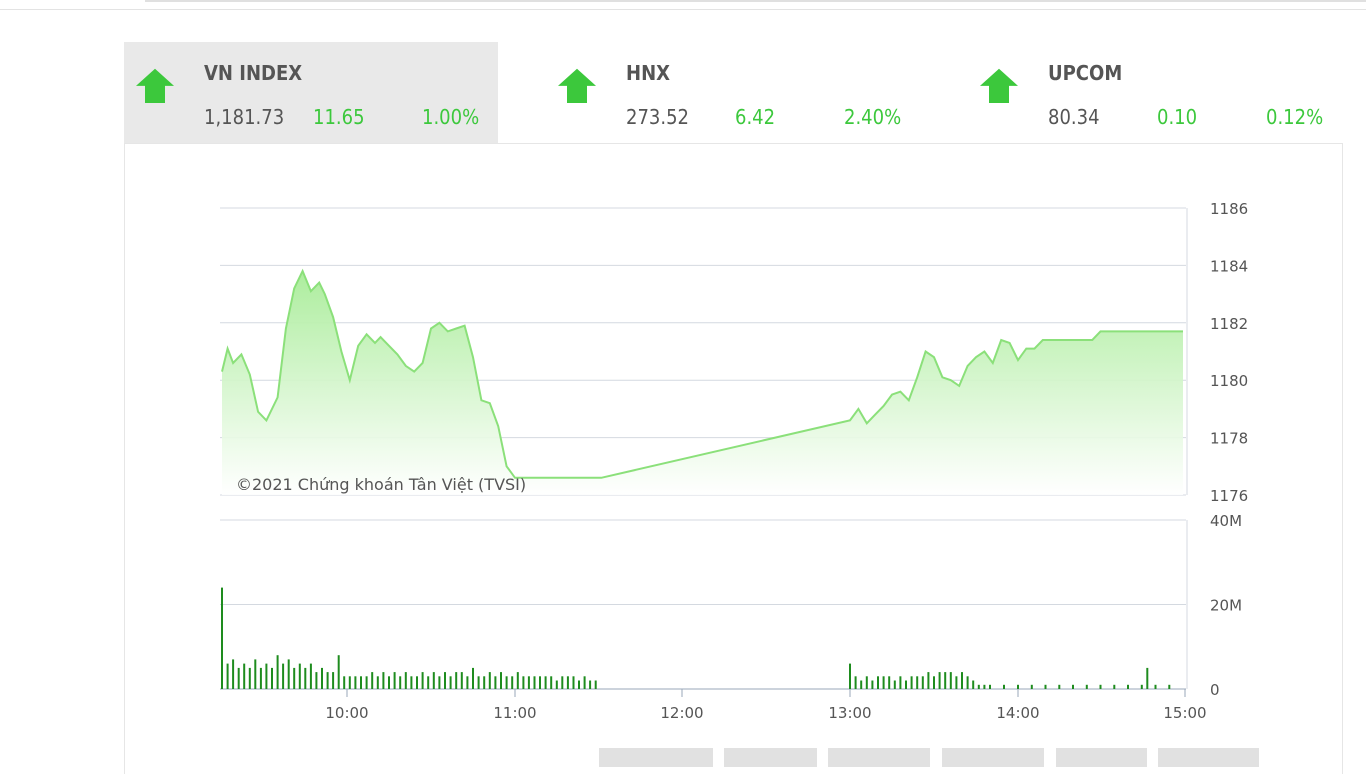 The height and width of the screenshot is (774, 1366). I want to click on top-bar, so click(683, 5).